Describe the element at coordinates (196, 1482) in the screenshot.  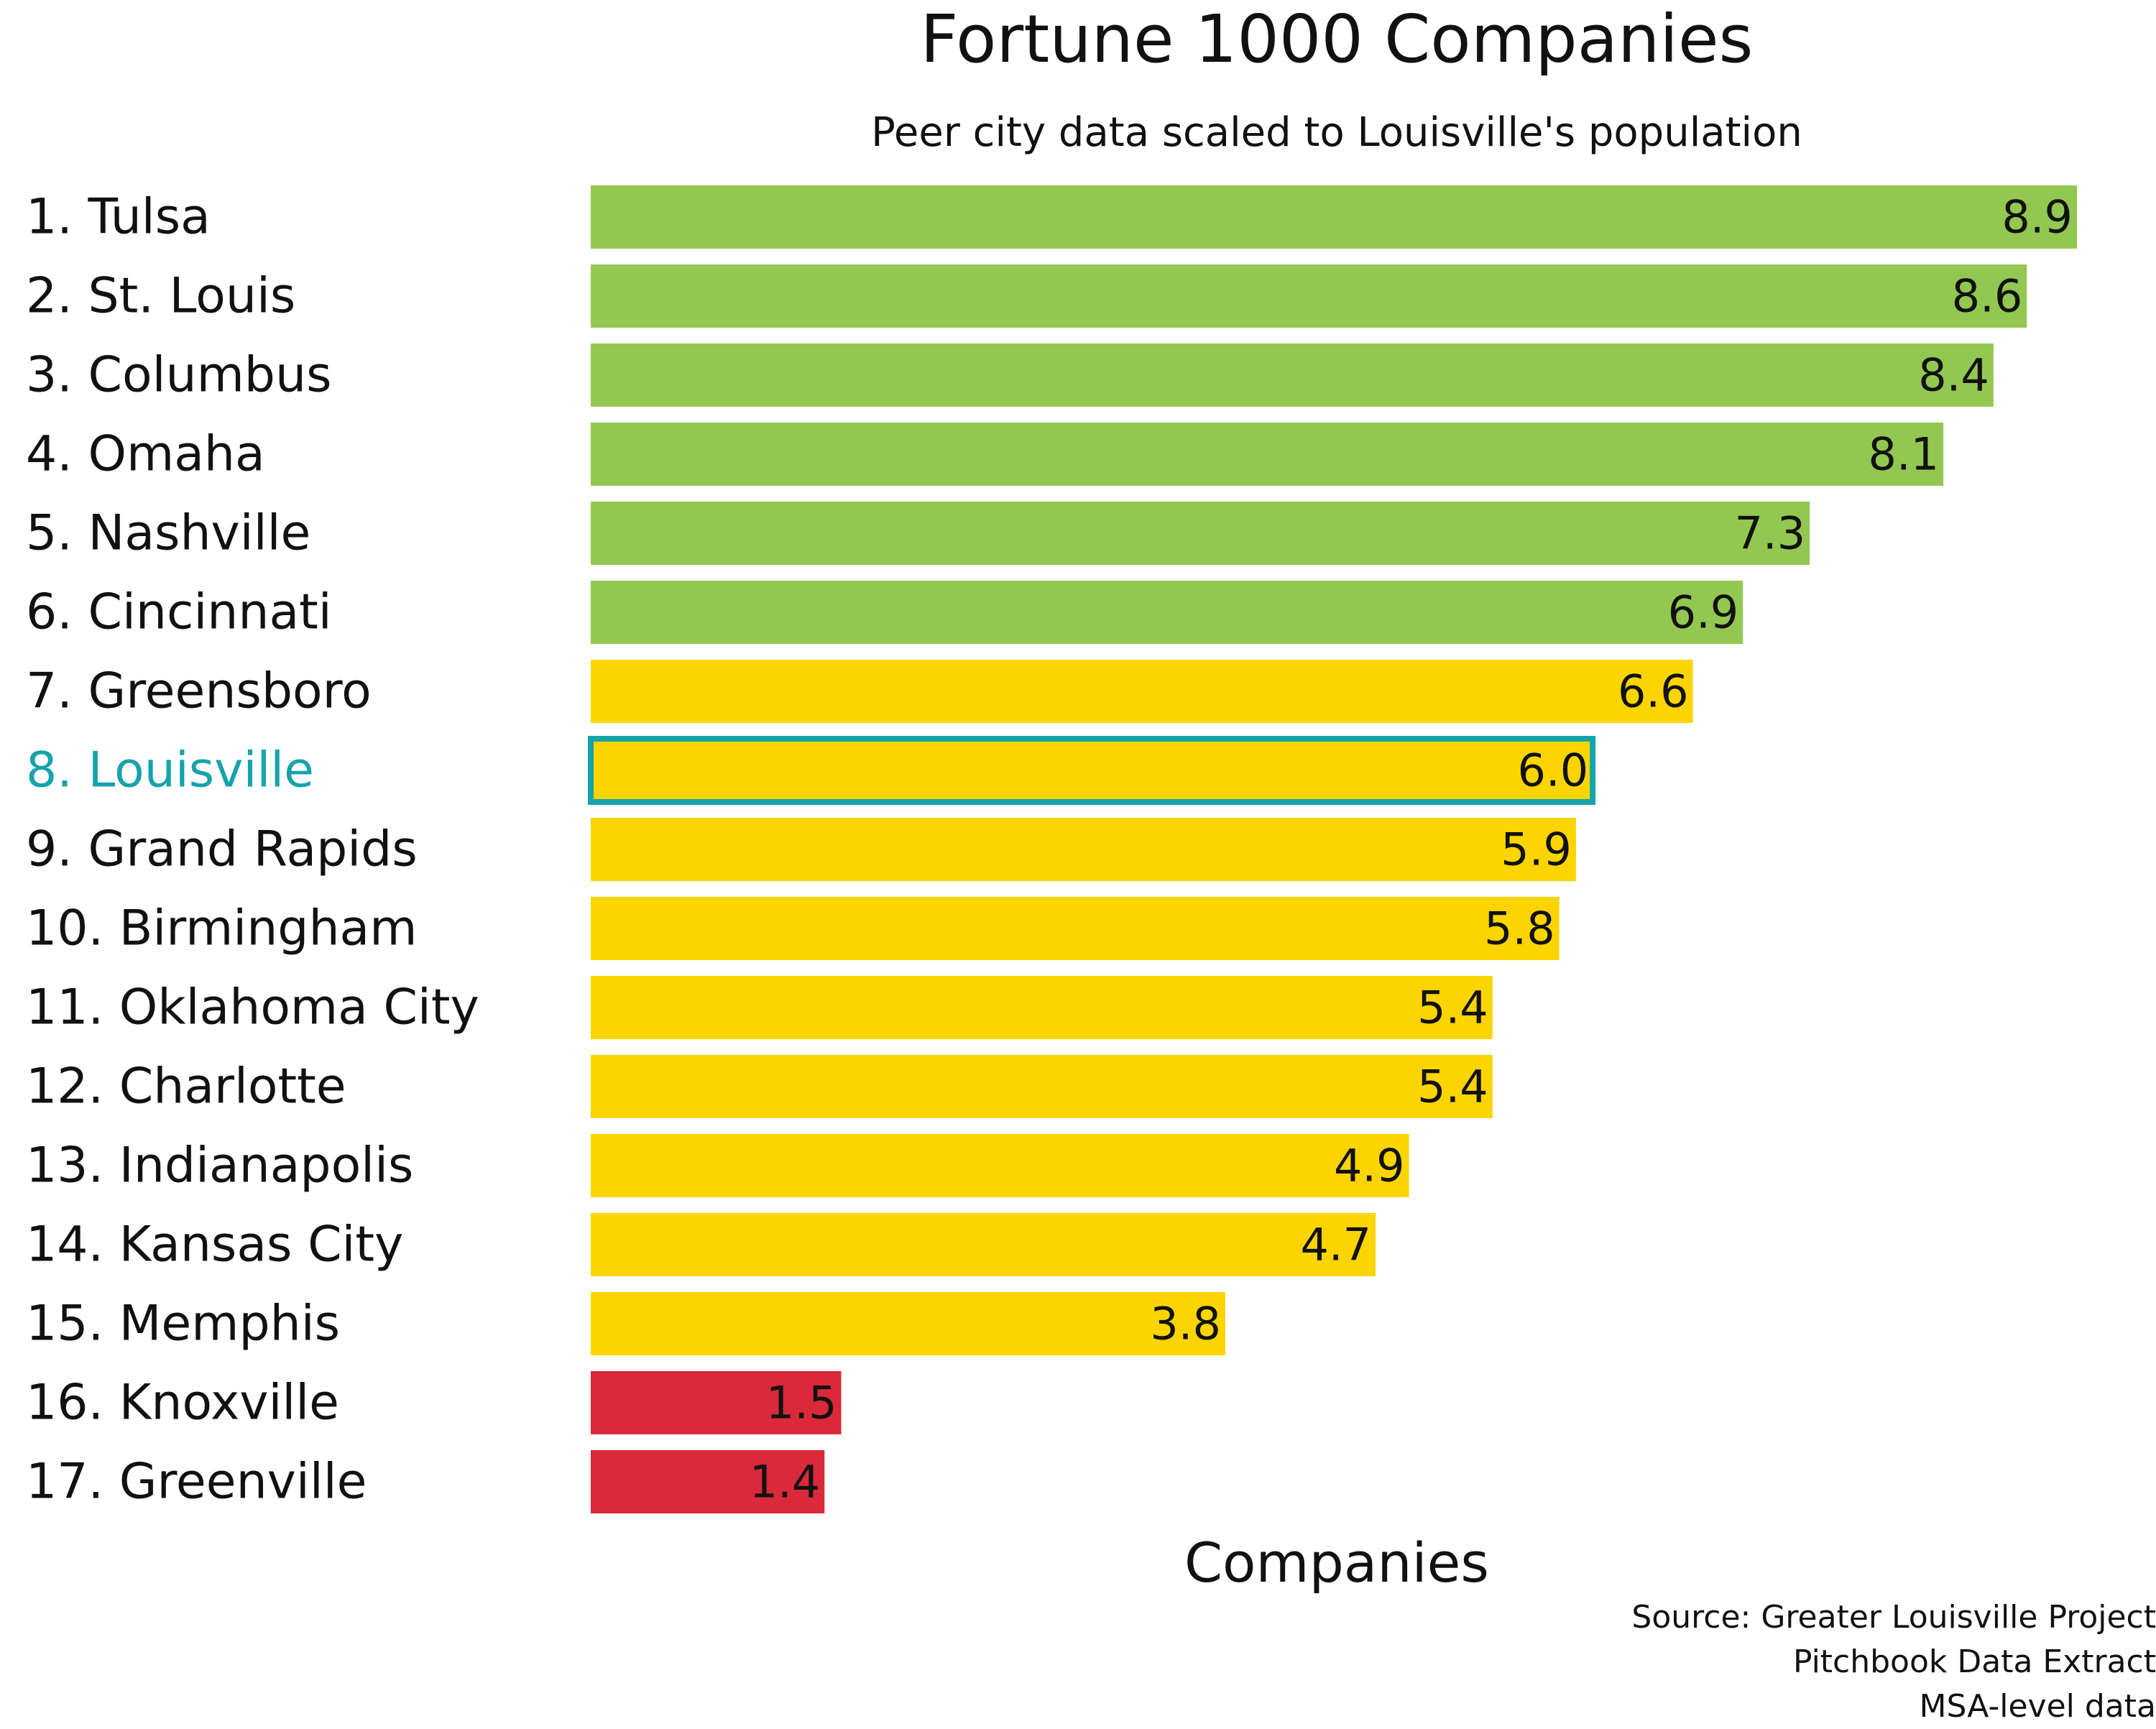
I see `category-label: 17. Greenville` at that location.